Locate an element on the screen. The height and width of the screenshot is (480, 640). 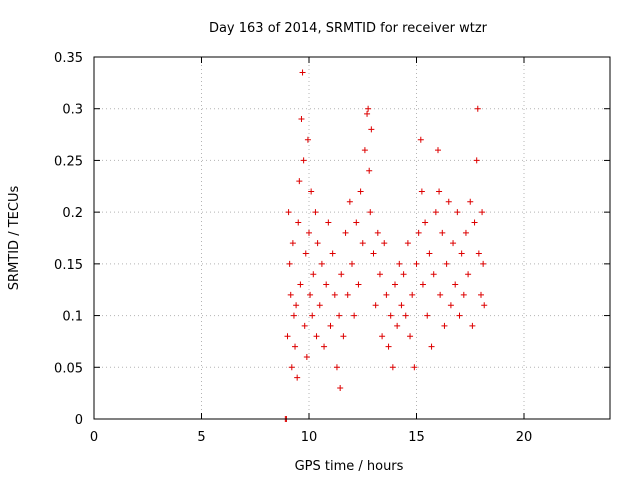
x-tick-label: 10 is located at coordinates (309, 437).